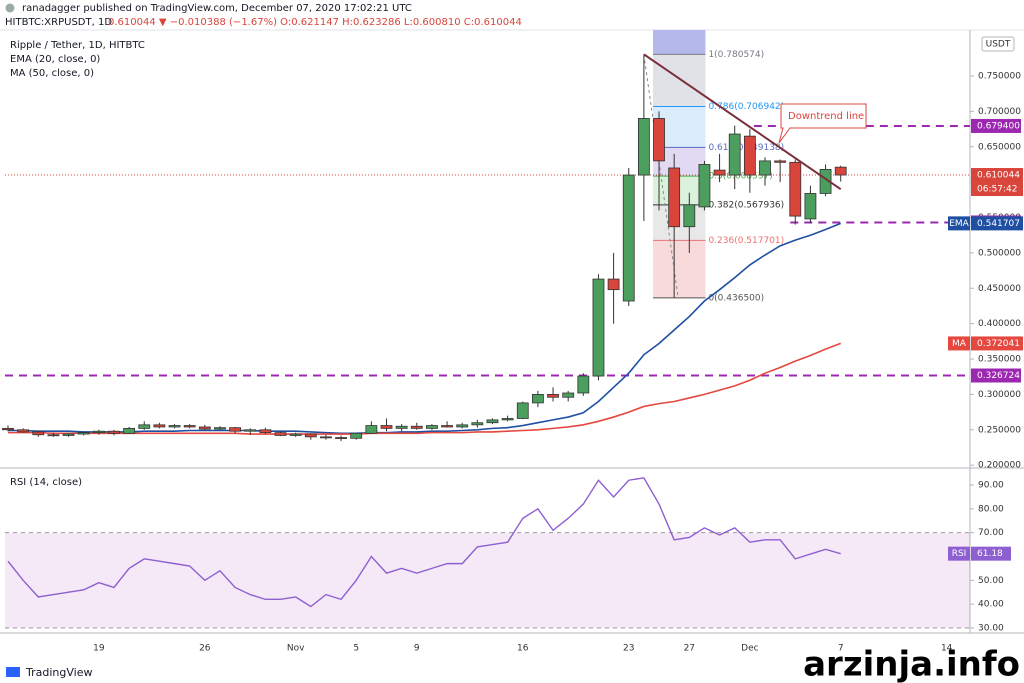 This screenshot has width=1024, height=683. What do you see at coordinates (55, 59) in the screenshot?
I see `legend-ema: EMA (20, close, 0)` at bounding box center [55, 59].